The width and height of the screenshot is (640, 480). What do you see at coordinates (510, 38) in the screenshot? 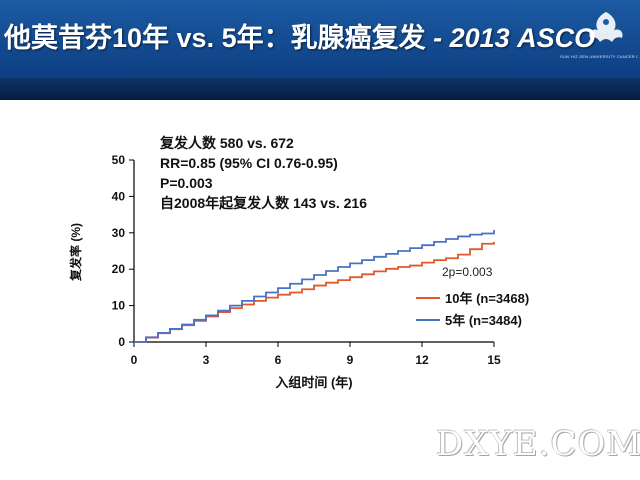
I see `slide-title-suffix: - 2013 ASCO` at bounding box center [510, 38].